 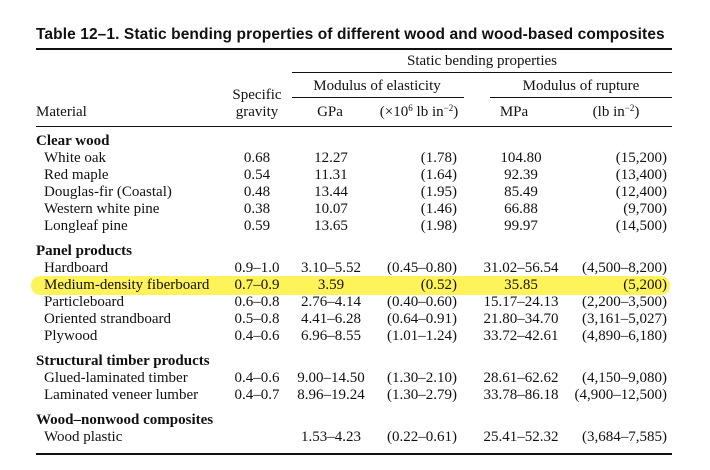 I want to click on cell-material: Hardboard, so click(x=76, y=268).